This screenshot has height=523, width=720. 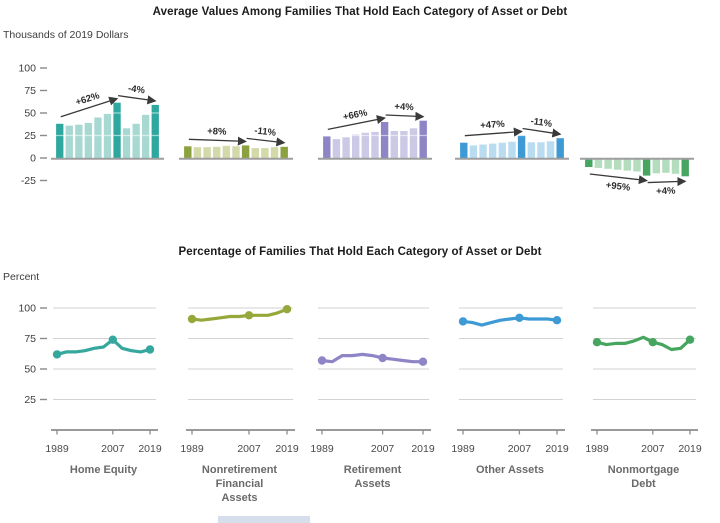 What do you see at coordinates (493, 125) in the screenshot?
I see `annotation-label: +47%` at bounding box center [493, 125].